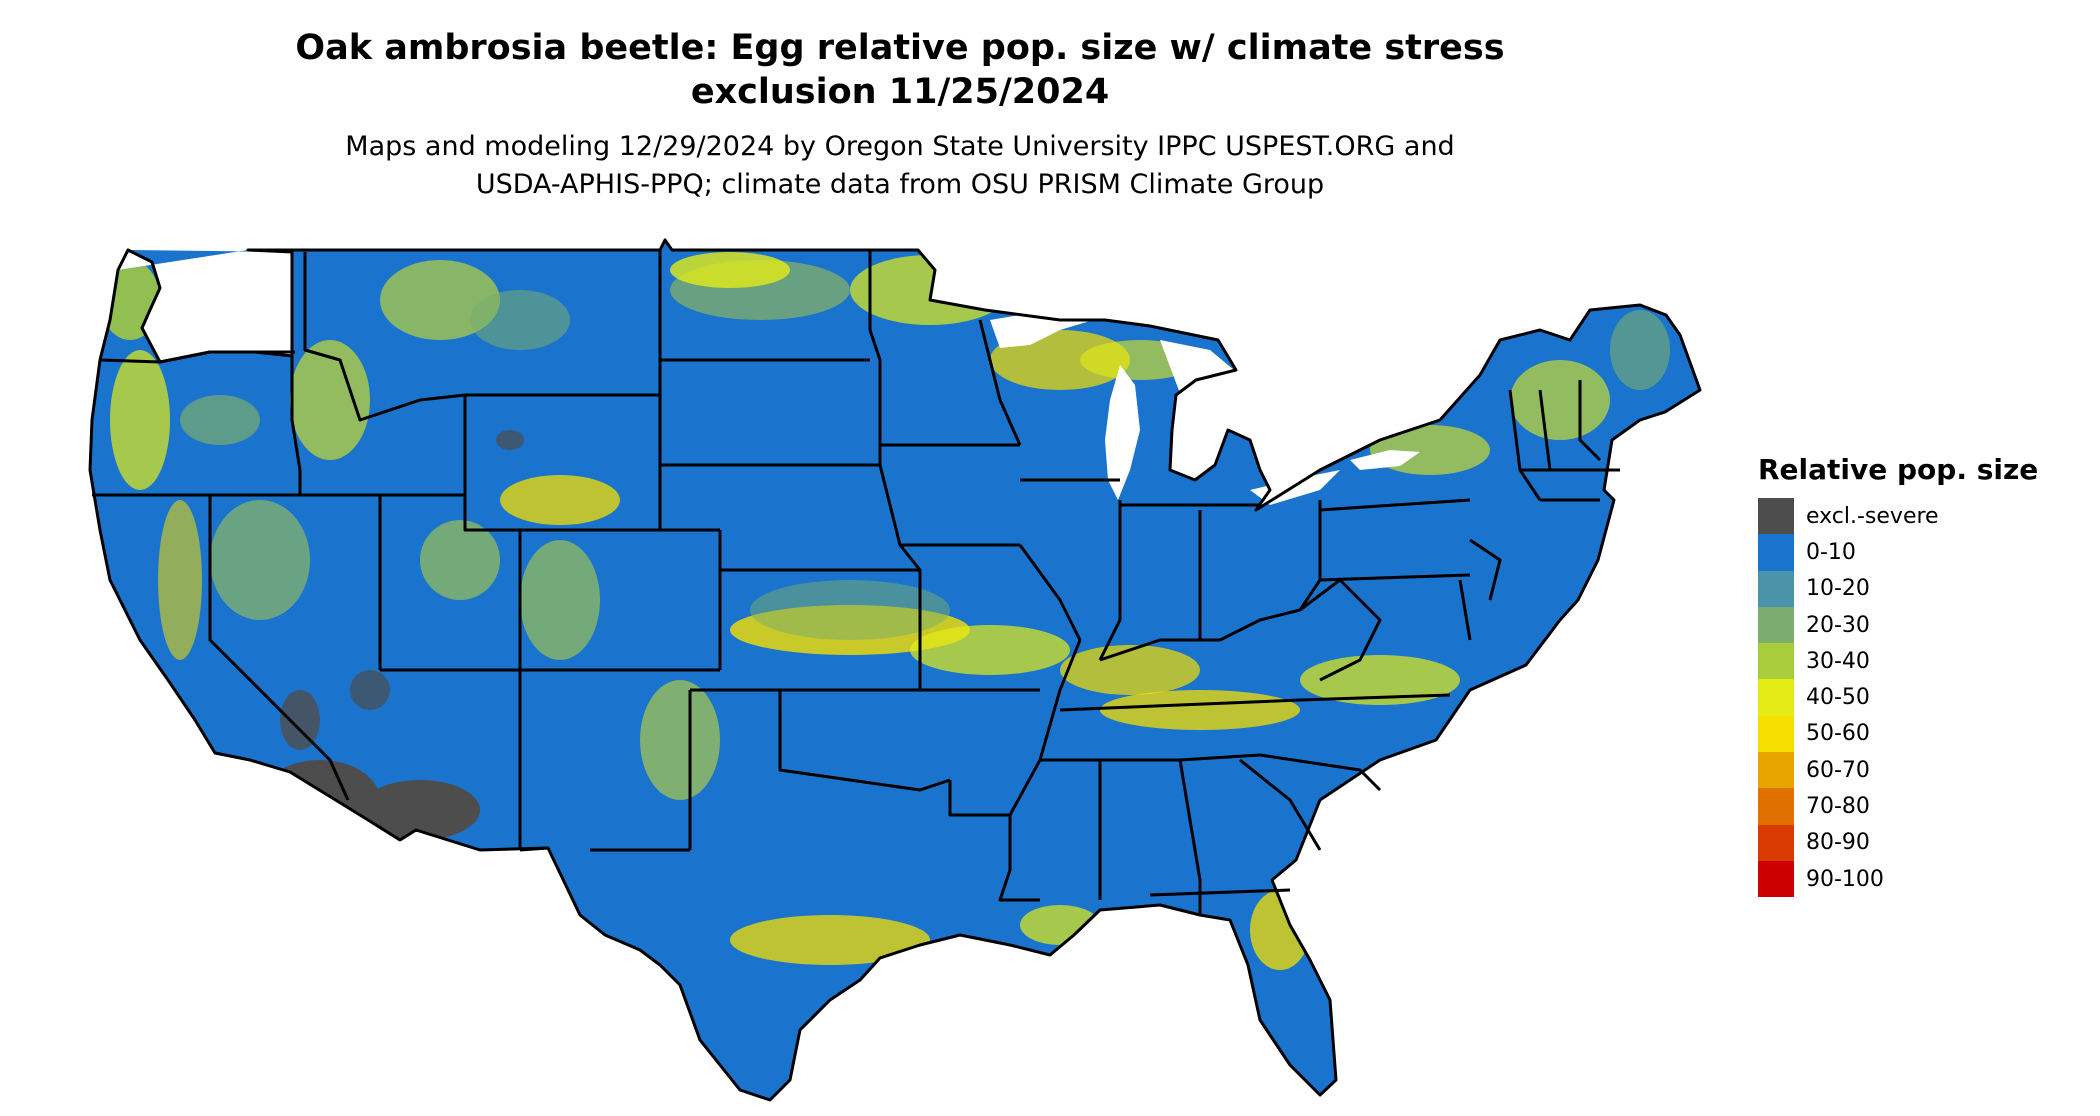 The height and width of the screenshot is (1116, 2100). I want to click on legend-item: 60-70, so click(1898, 770).